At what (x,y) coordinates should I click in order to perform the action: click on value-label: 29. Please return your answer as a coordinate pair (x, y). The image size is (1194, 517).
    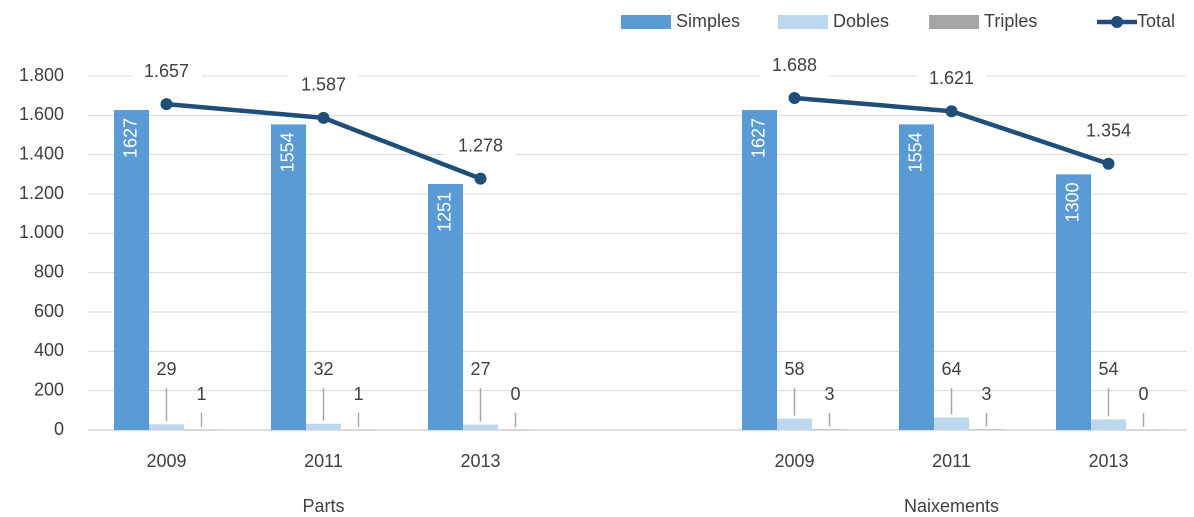
    Looking at the image, I should click on (166, 369).